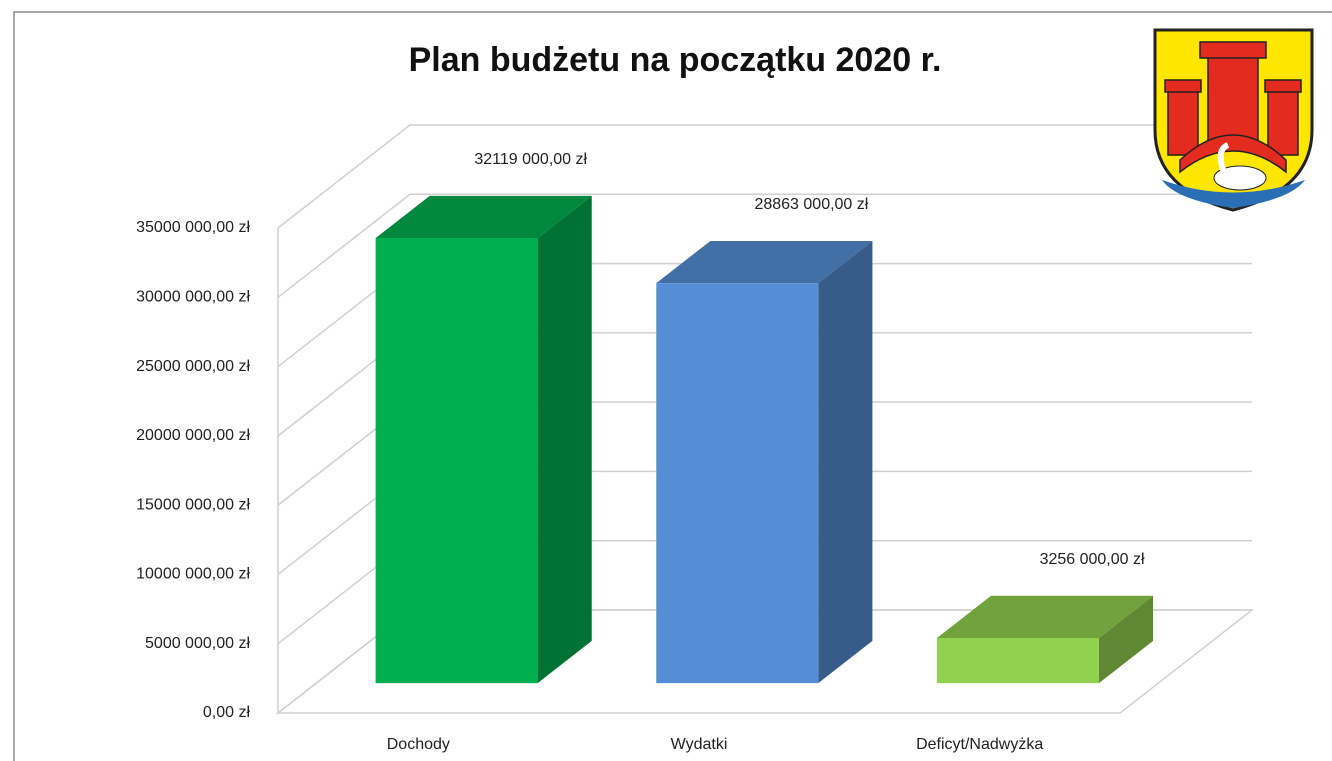  What do you see at coordinates (1092, 559) in the screenshot?
I see `data-label: 3256 000,00 zł` at bounding box center [1092, 559].